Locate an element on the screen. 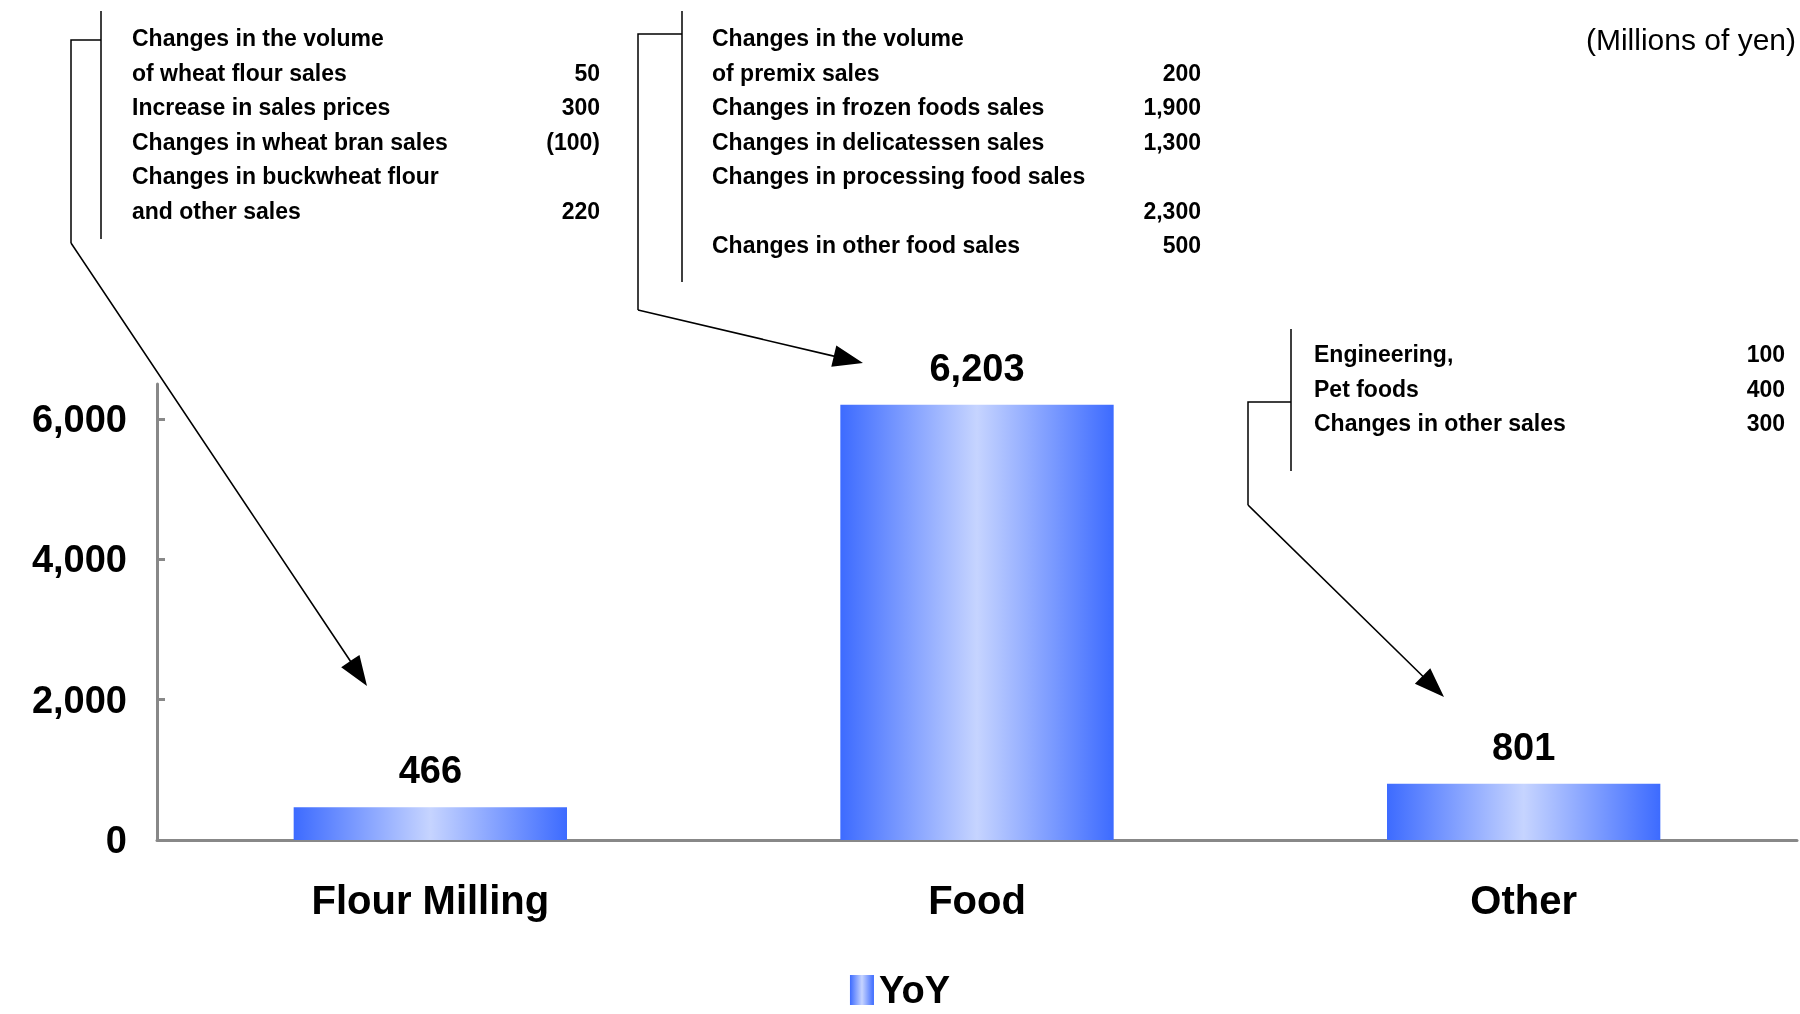 The height and width of the screenshot is (1014, 1800). annotation: 300 is located at coordinates (1765, 423).